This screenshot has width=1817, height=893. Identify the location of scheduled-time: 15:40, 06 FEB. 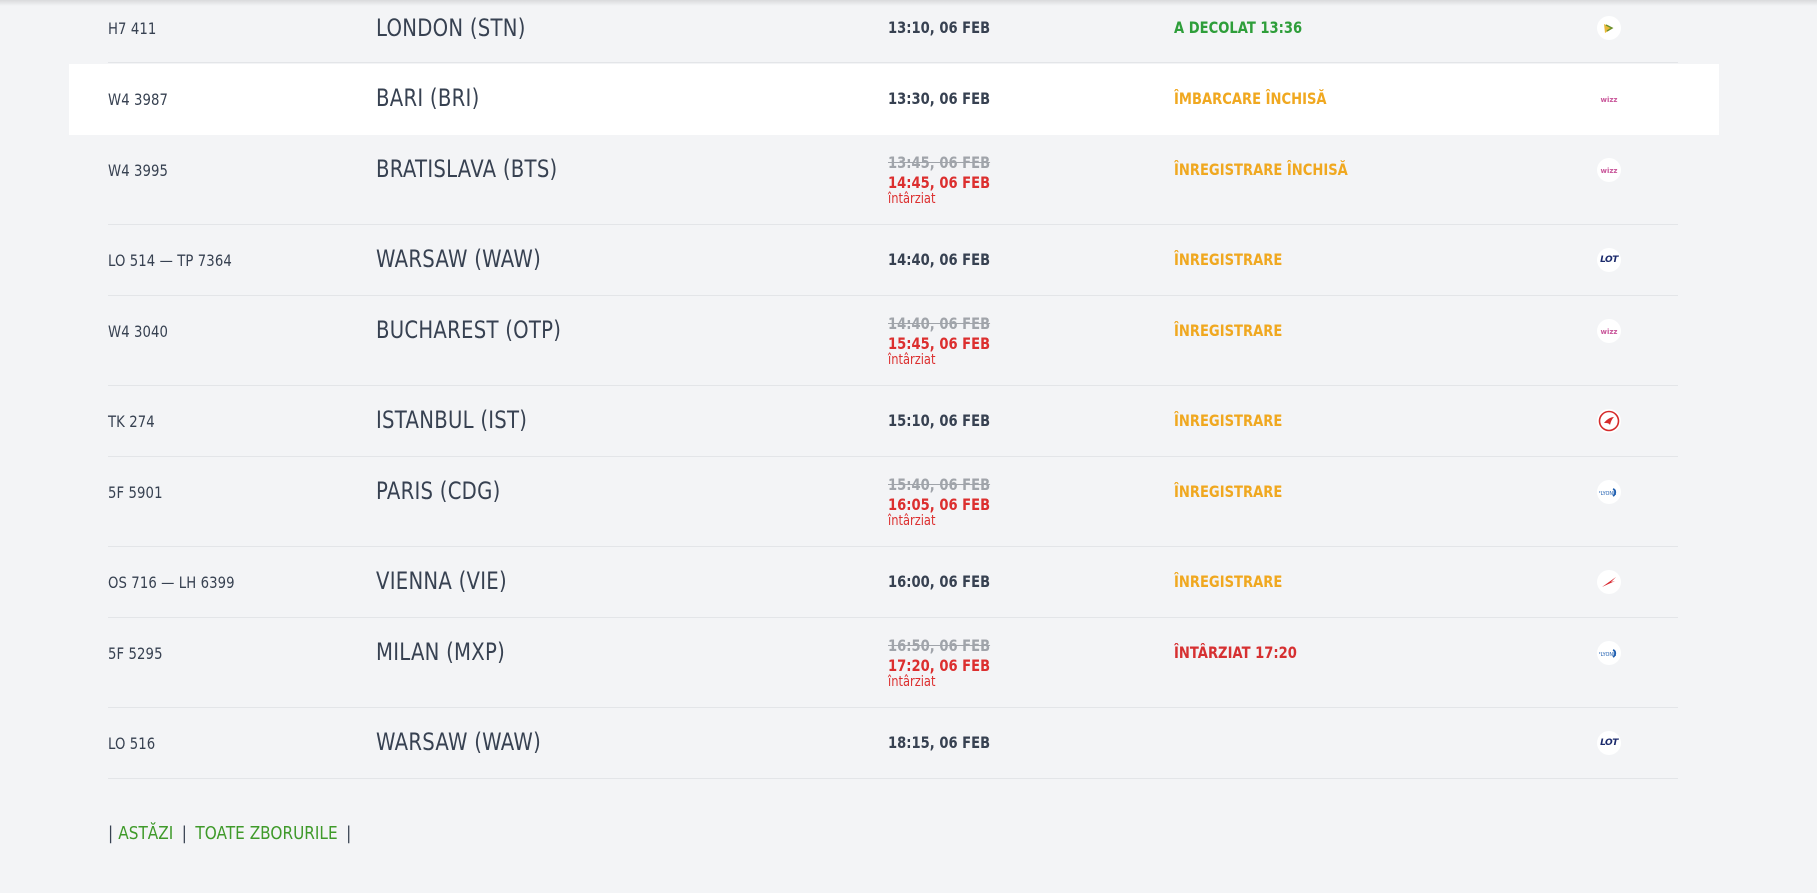
(939, 484).